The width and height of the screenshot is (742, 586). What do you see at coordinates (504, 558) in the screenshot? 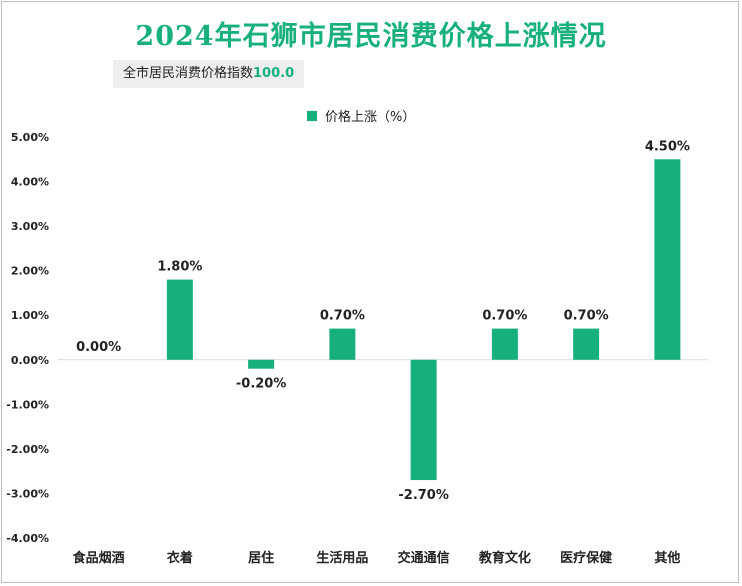
I see `category-label: 教育文化` at bounding box center [504, 558].